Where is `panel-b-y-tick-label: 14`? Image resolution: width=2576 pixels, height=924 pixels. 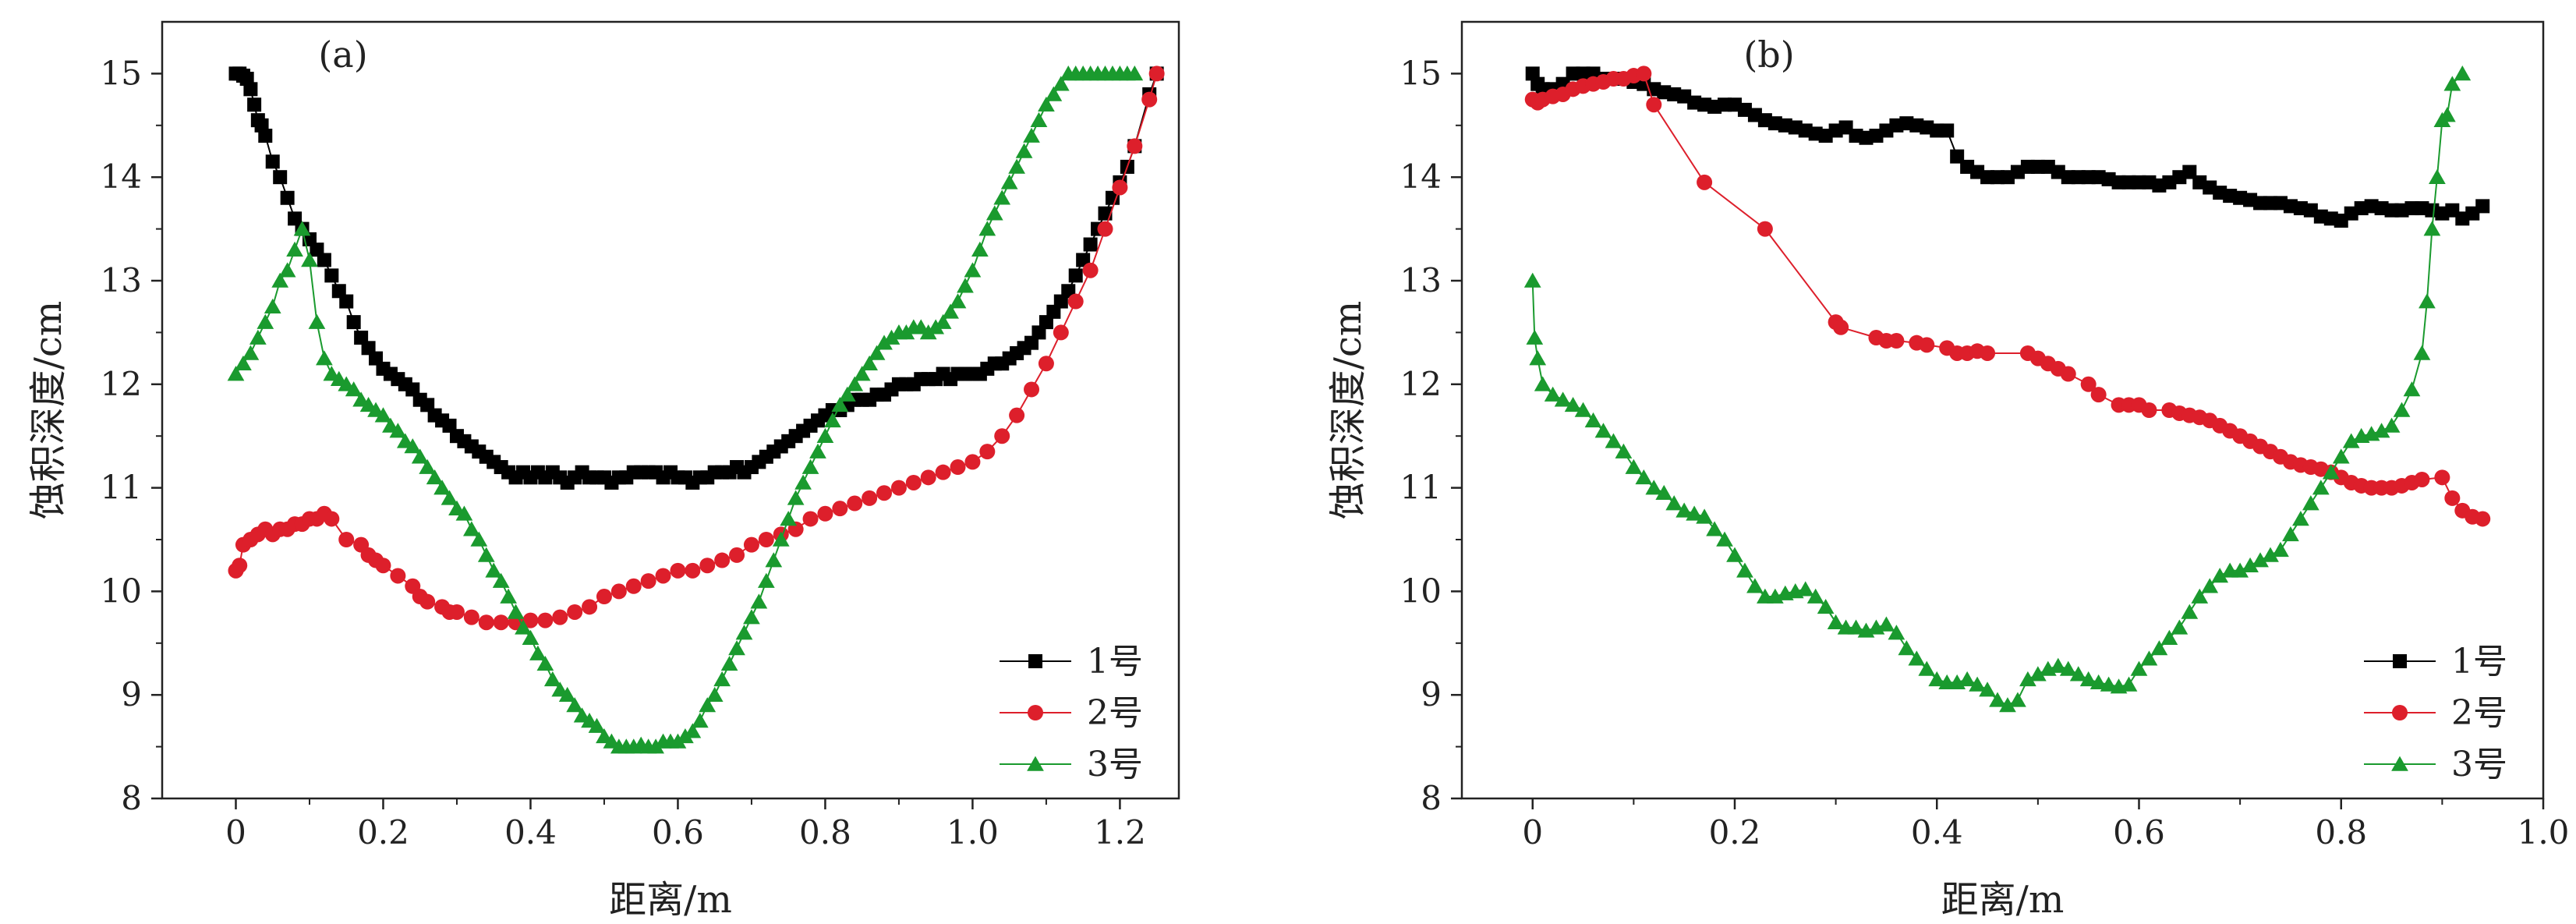
panel-b-y-tick-label: 14 is located at coordinates (1421, 177).